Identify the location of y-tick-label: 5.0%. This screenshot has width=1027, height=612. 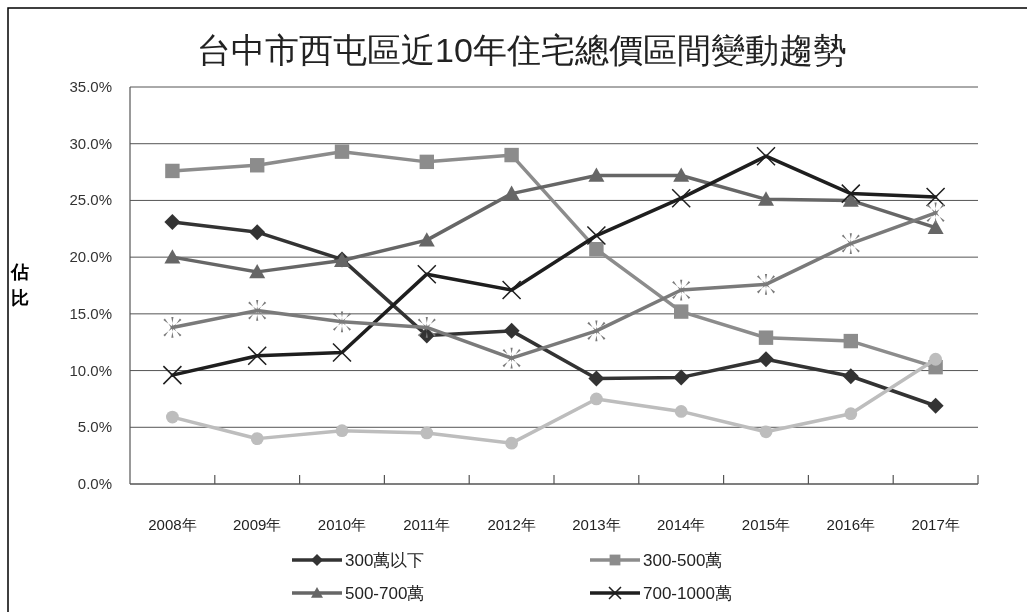
(94, 427).